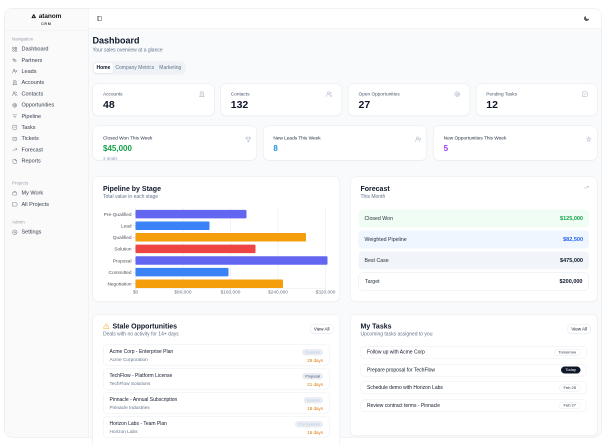 The height and width of the screenshot is (445, 606). I want to click on svg-text: Proposal, so click(122, 261).